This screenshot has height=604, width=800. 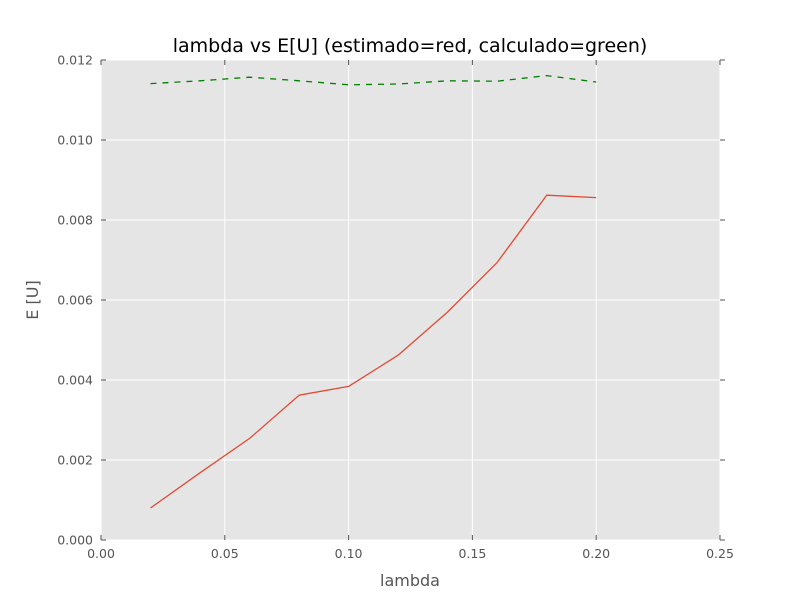 What do you see at coordinates (101, 553) in the screenshot?
I see `x-tick-label: 0.00` at bounding box center [101, 553].